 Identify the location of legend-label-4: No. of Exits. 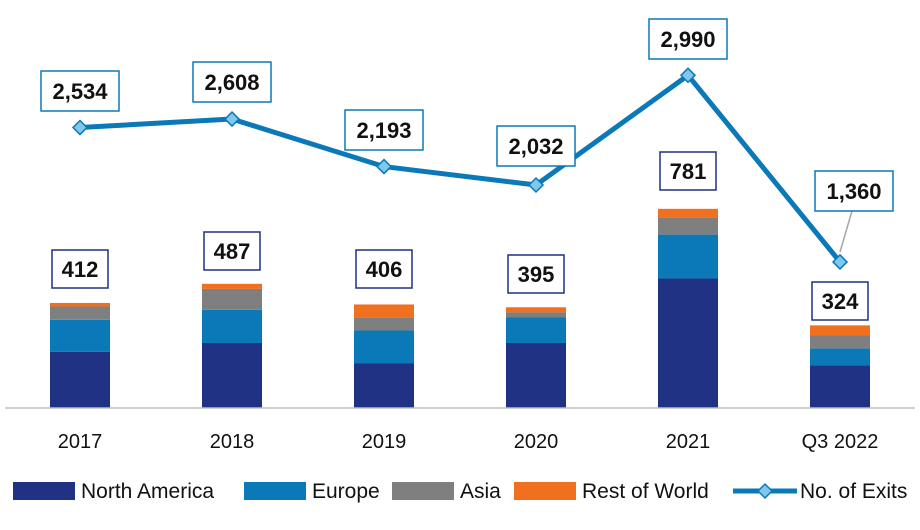
(853, 491).